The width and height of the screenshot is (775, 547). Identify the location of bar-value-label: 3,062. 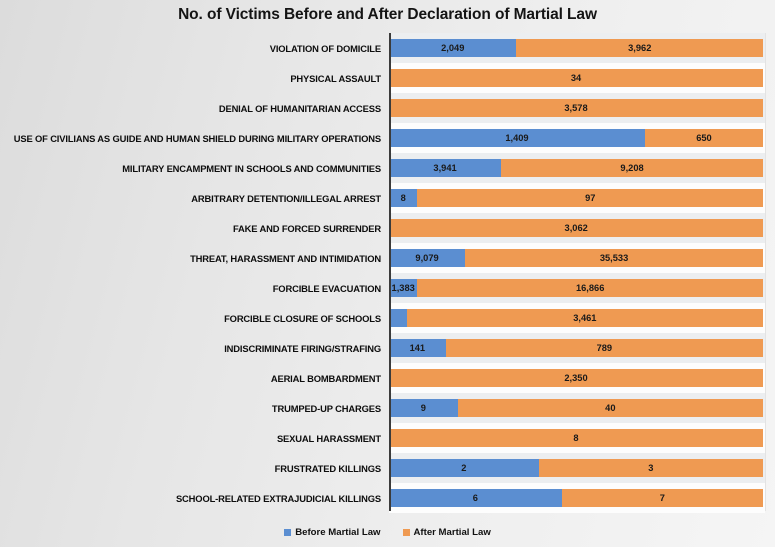
(576, 228).